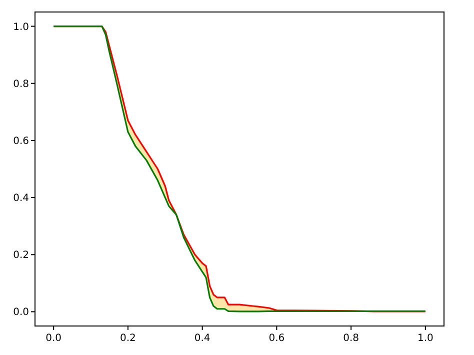 This screenshot has width=474, height=355. Describe the element at coordinates (128, 338) in the screenshot. I see `x-tick-label: 0.2` at that location.